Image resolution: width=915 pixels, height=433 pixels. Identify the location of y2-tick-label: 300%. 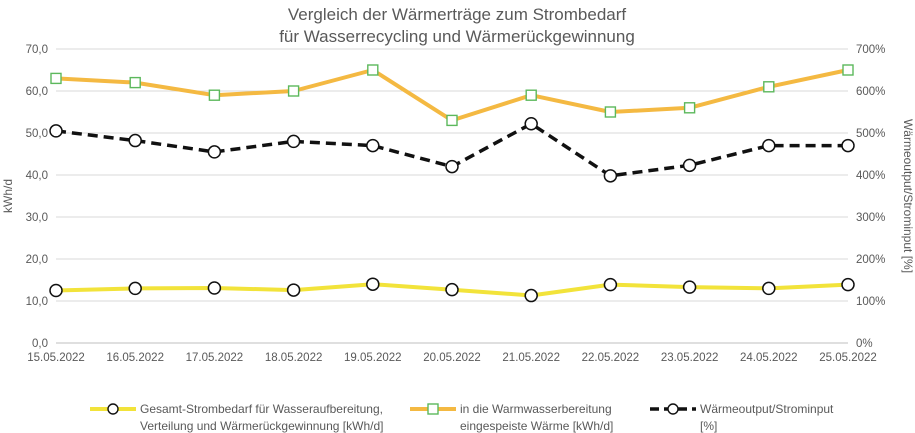
(870, 218).